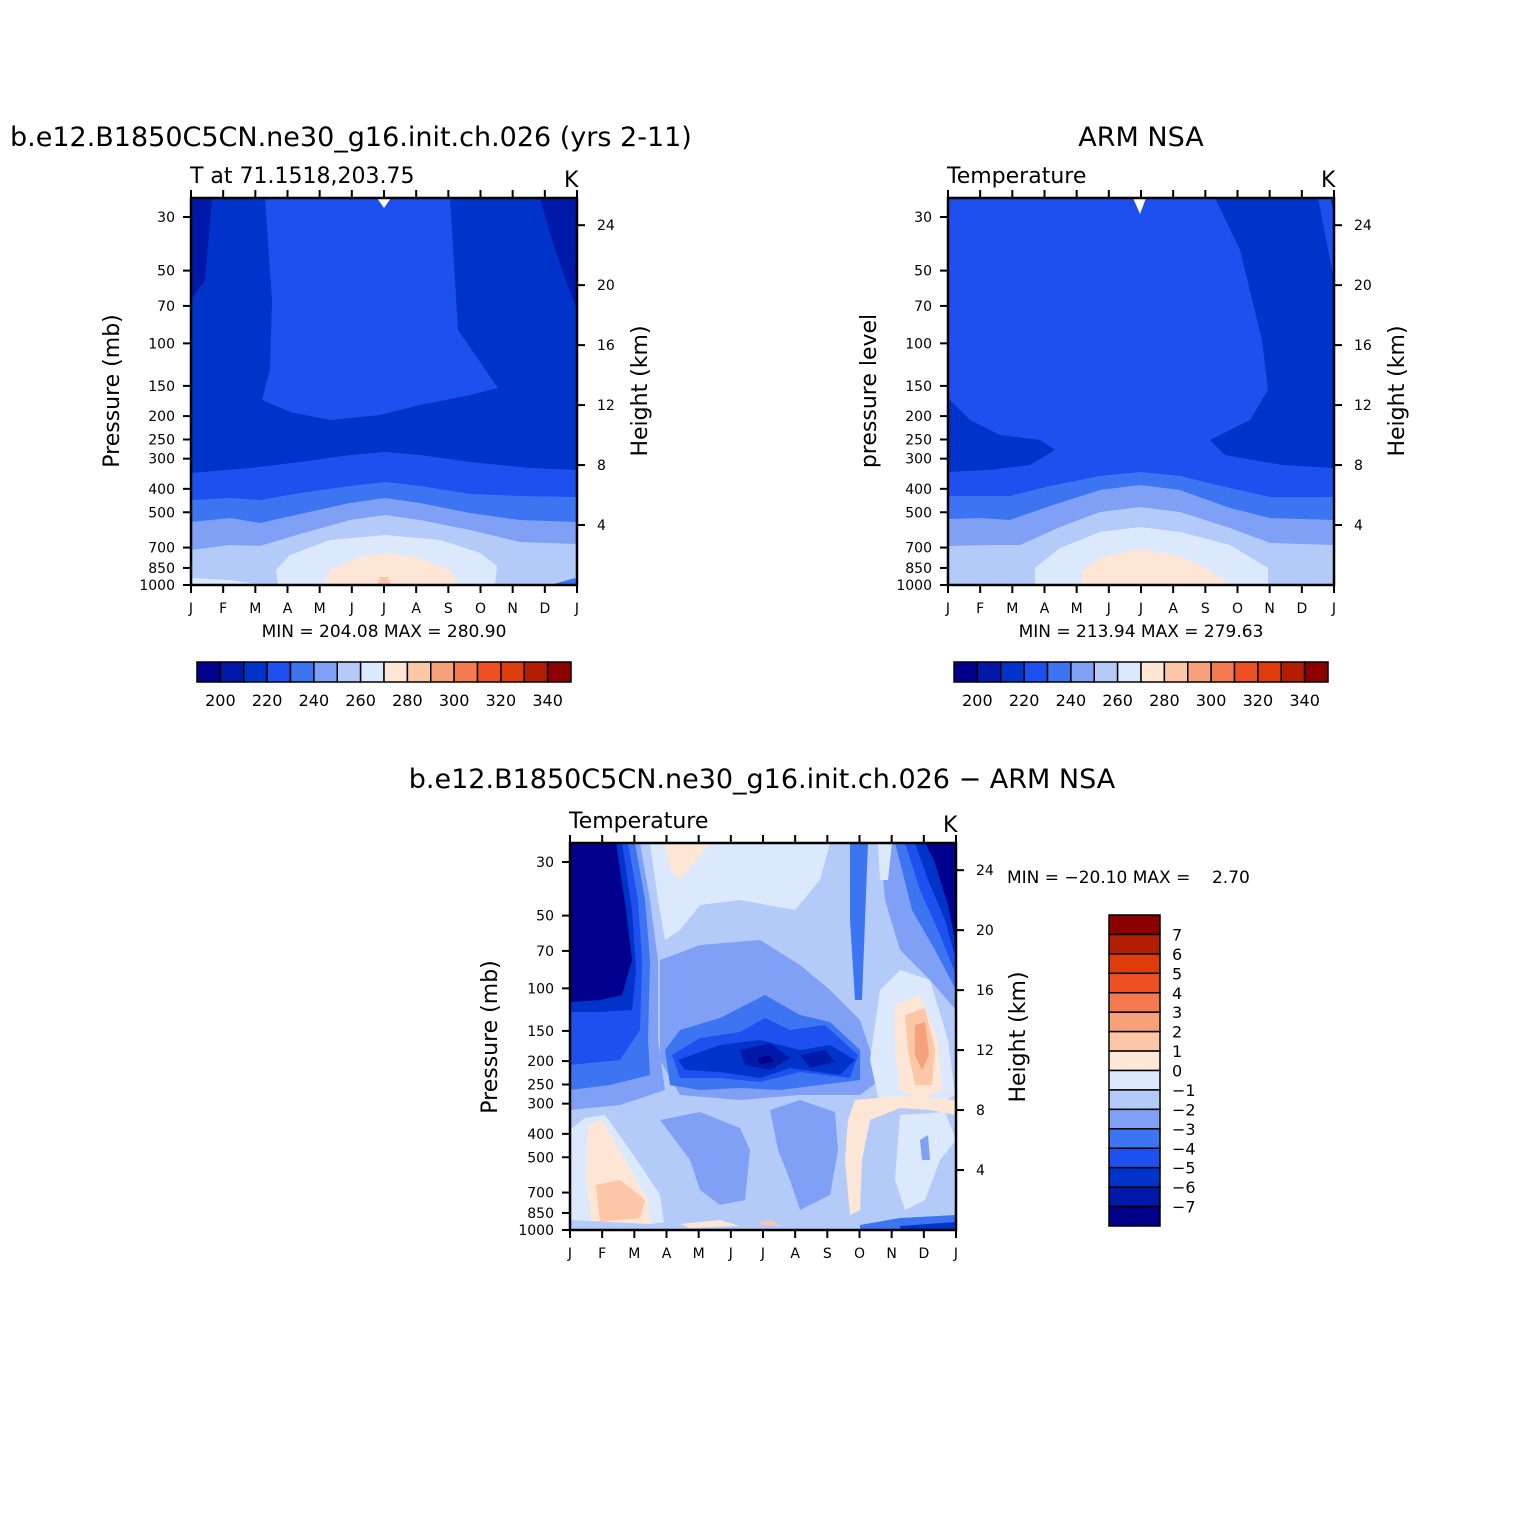 The height and width of the screenshot is (1525, 1525). Describe the element at coordinates (923, 272) in the screenshot. I see `panel-obs-ytick-label: 50` at that location.